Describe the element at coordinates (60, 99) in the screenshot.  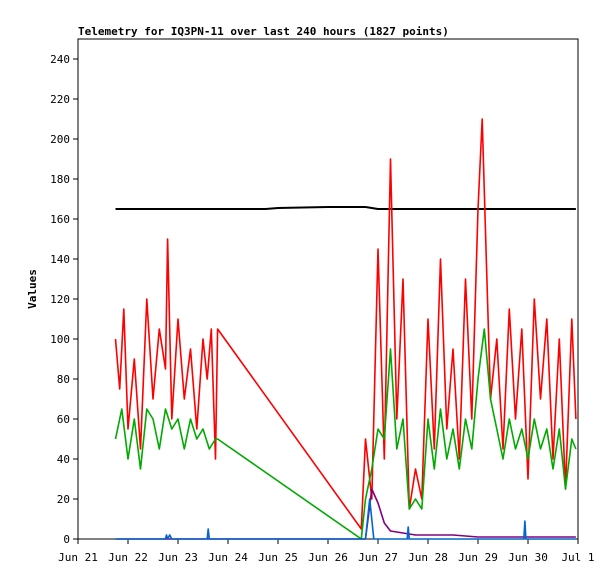
I see `y-tick-label: 220` at that location.